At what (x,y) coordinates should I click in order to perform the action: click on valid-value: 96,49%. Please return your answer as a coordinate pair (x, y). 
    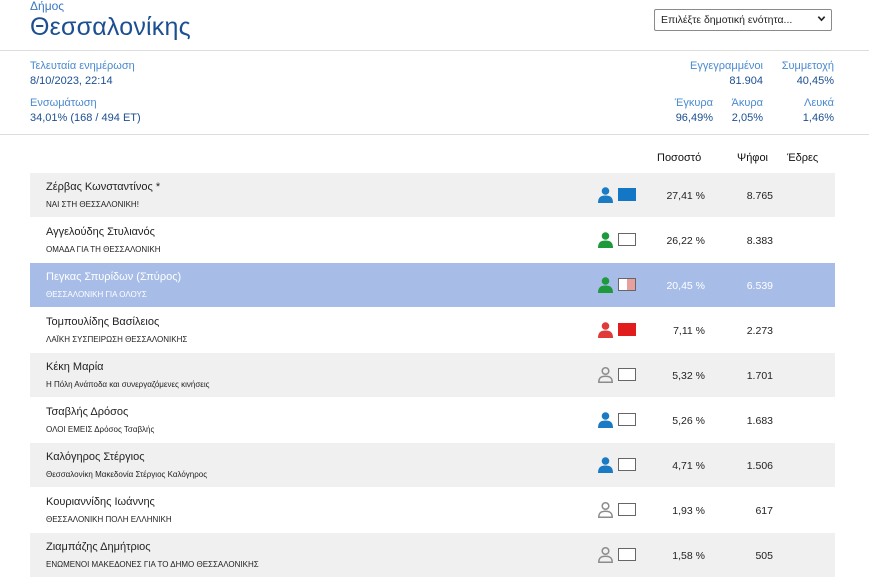
    Looking at the image, I should click on (694, 118).